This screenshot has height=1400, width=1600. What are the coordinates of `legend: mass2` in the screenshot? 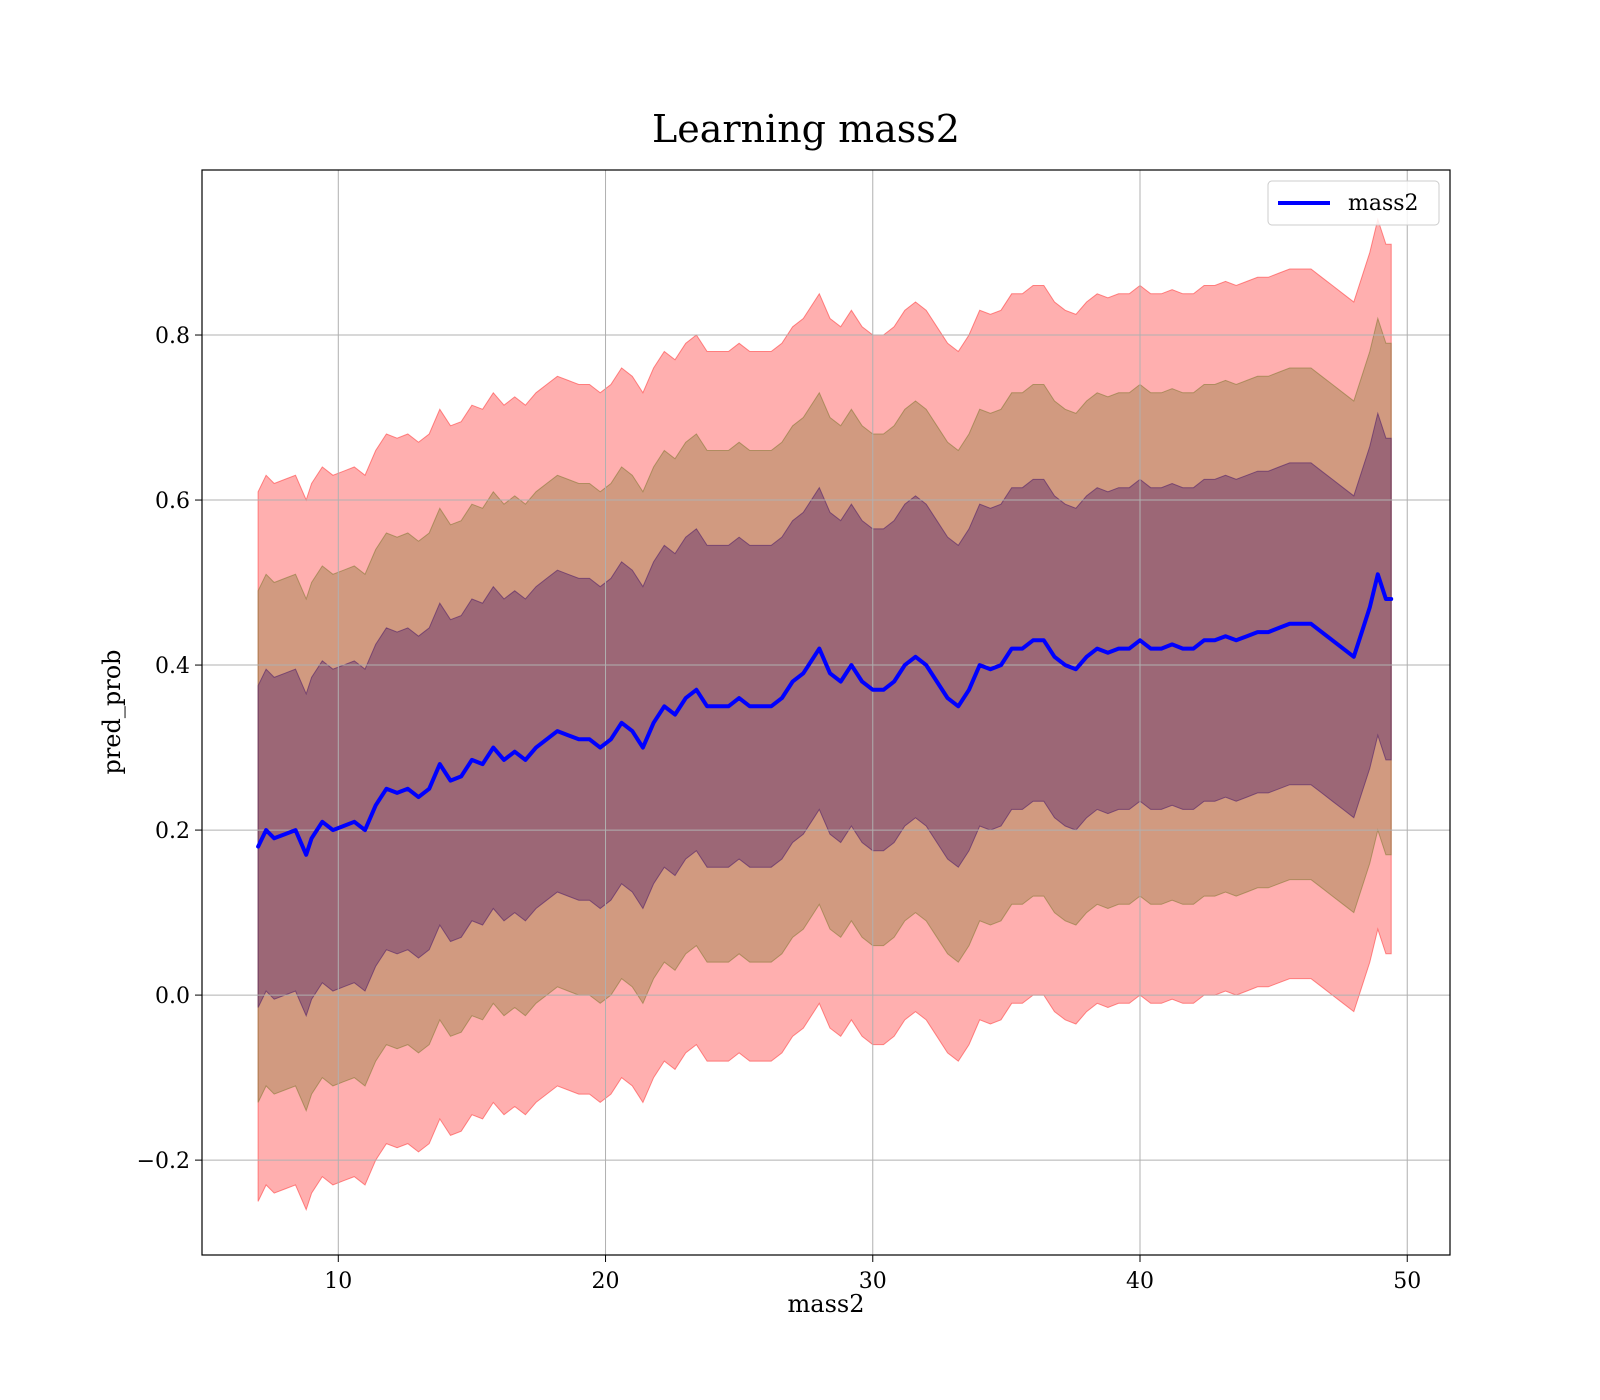 It's located at (1353, 203).